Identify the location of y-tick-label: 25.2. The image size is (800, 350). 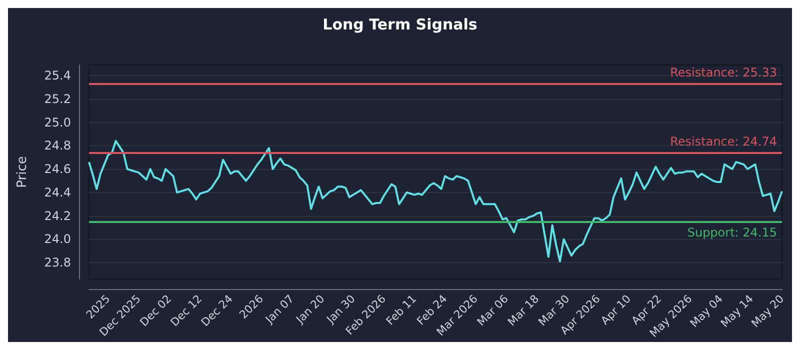
(57, 99).